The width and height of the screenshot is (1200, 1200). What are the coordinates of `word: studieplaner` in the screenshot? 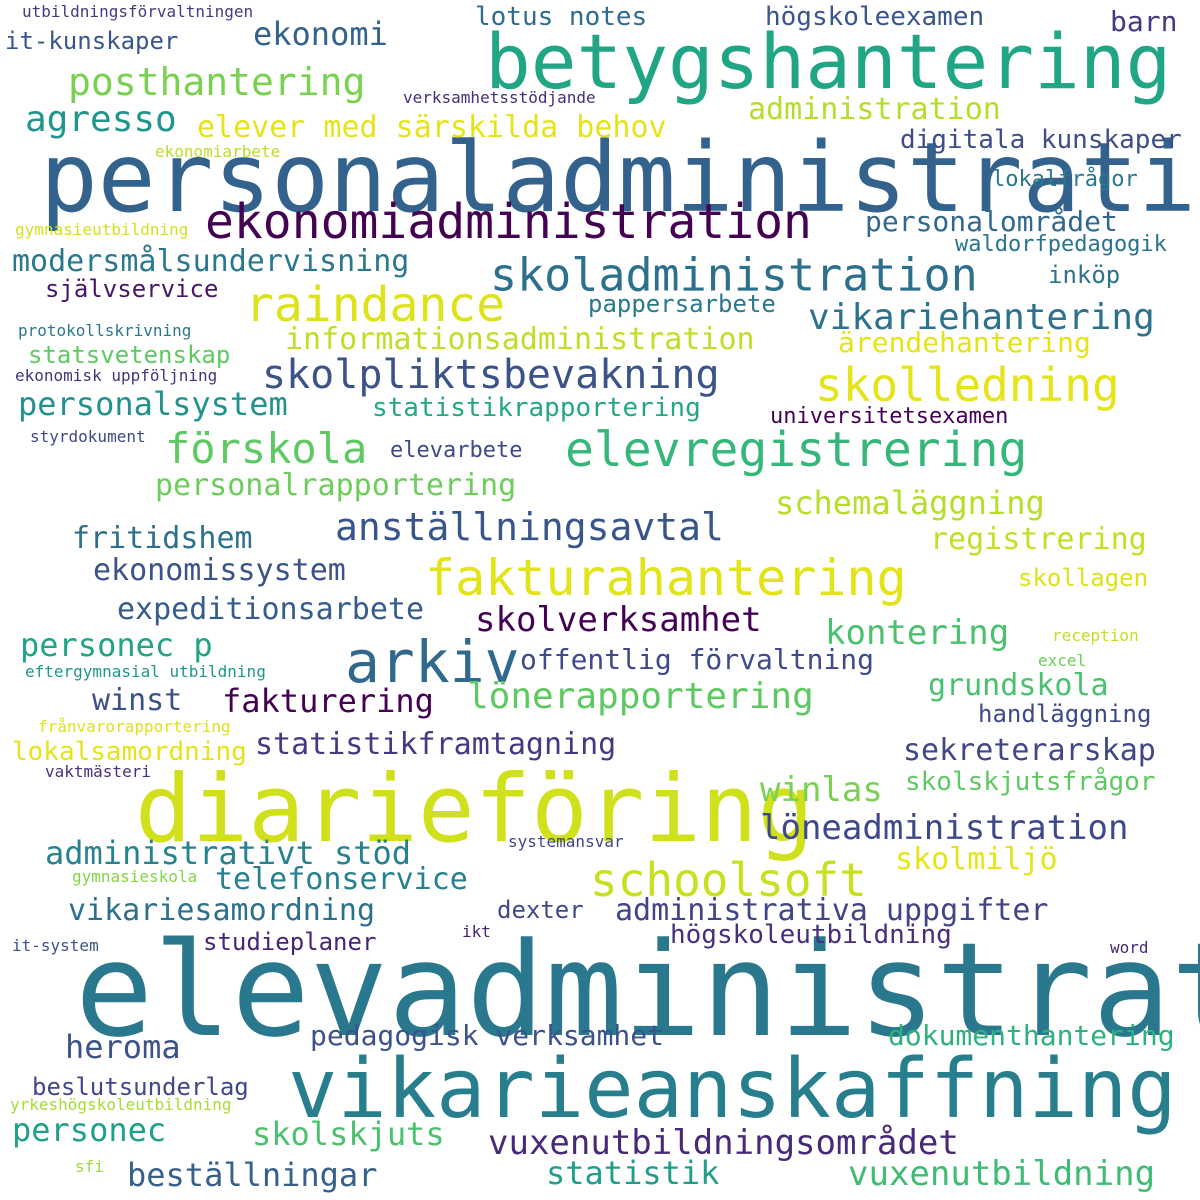 It's located at (290, 942).